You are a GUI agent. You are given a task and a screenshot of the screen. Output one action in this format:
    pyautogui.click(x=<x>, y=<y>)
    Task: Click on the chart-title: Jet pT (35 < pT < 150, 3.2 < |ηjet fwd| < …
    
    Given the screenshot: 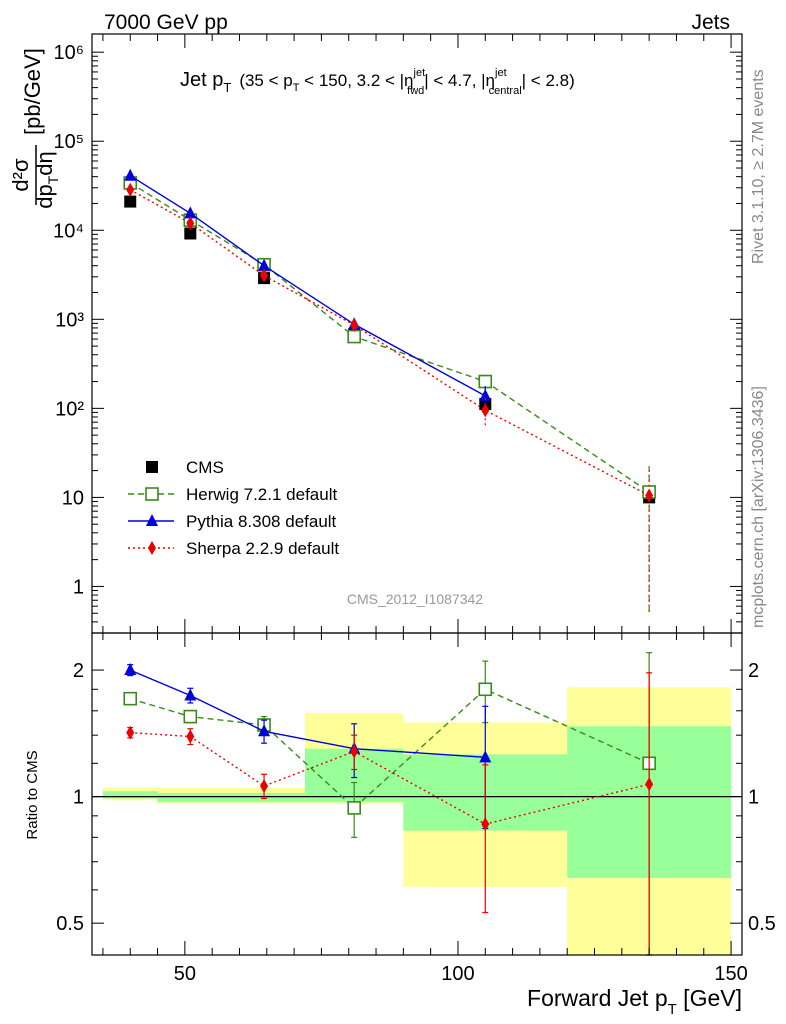 What is the action you would take?
    pyautogui.click(x=377, y=82)
    